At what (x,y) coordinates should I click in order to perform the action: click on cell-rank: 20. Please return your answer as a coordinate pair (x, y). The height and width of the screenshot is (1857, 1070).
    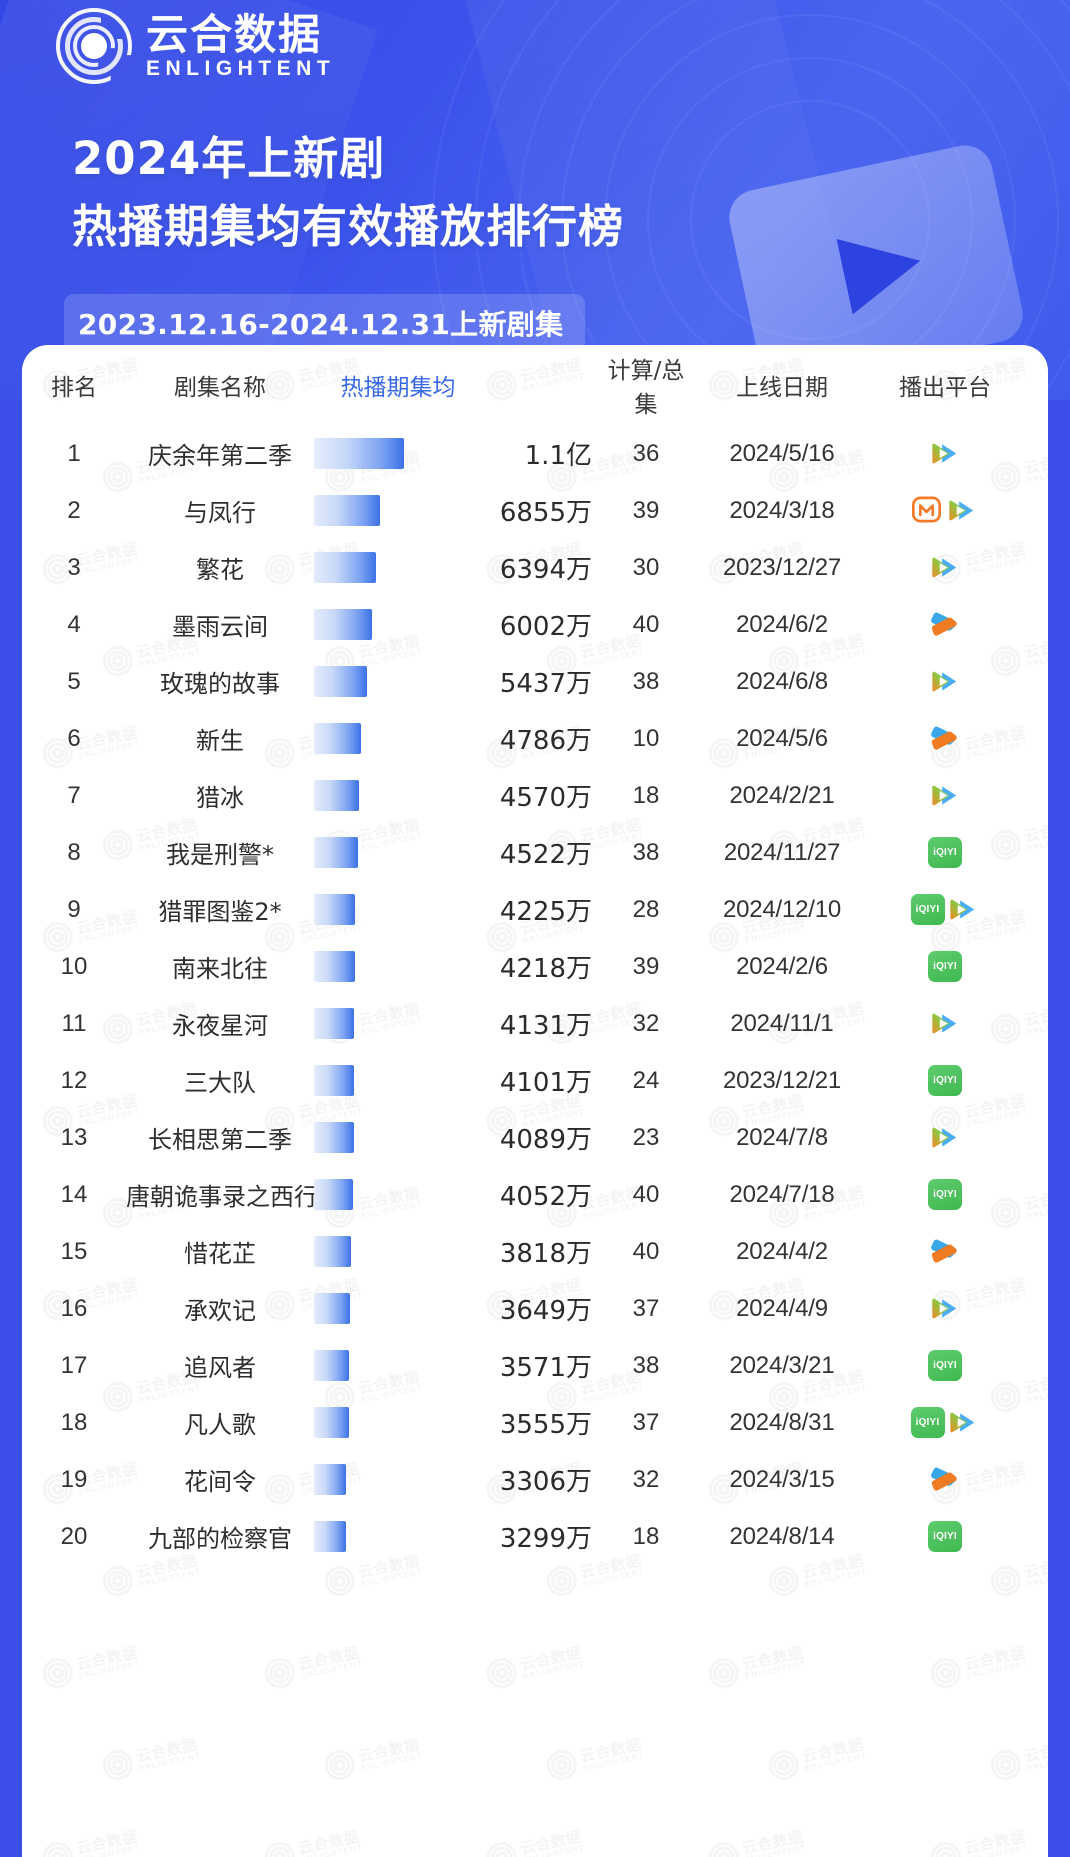
    Looking at the image, I should click on (74, 1536).